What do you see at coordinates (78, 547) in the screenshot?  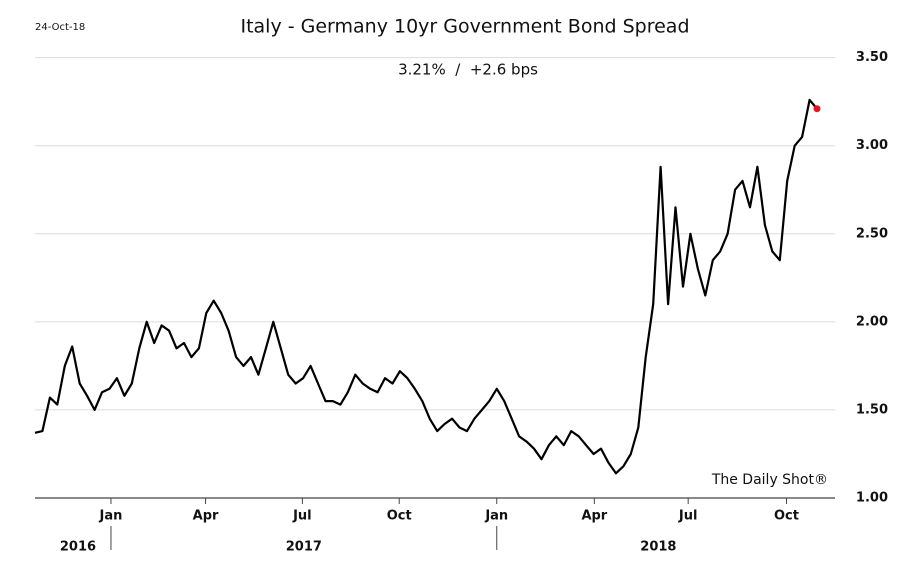 I see `year-label: 2016` at bounding box center [78, 547].